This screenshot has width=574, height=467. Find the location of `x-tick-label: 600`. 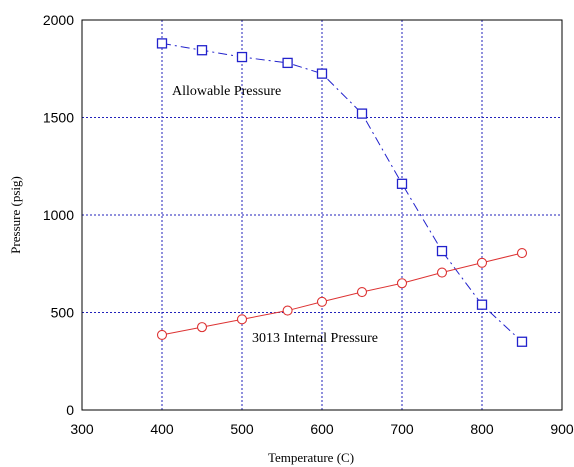

x-tick-label: 600 is located at coordinates (322, 429).